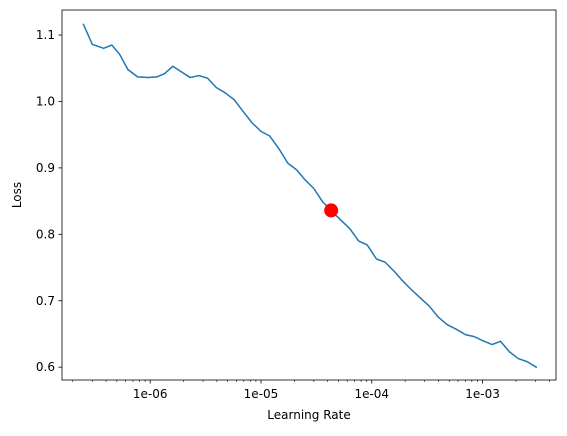  What do you see at coordinates (482, 394) in the screenshot?
I see `x-tick-label: 1e-03` at bounding box center [482, 394].